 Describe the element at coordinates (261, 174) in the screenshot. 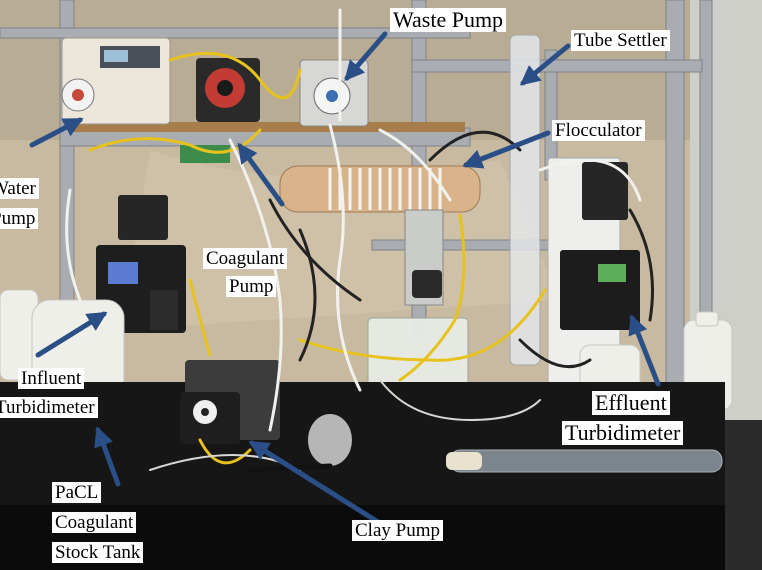

I see `coagulant-pump-arrow` at that location.